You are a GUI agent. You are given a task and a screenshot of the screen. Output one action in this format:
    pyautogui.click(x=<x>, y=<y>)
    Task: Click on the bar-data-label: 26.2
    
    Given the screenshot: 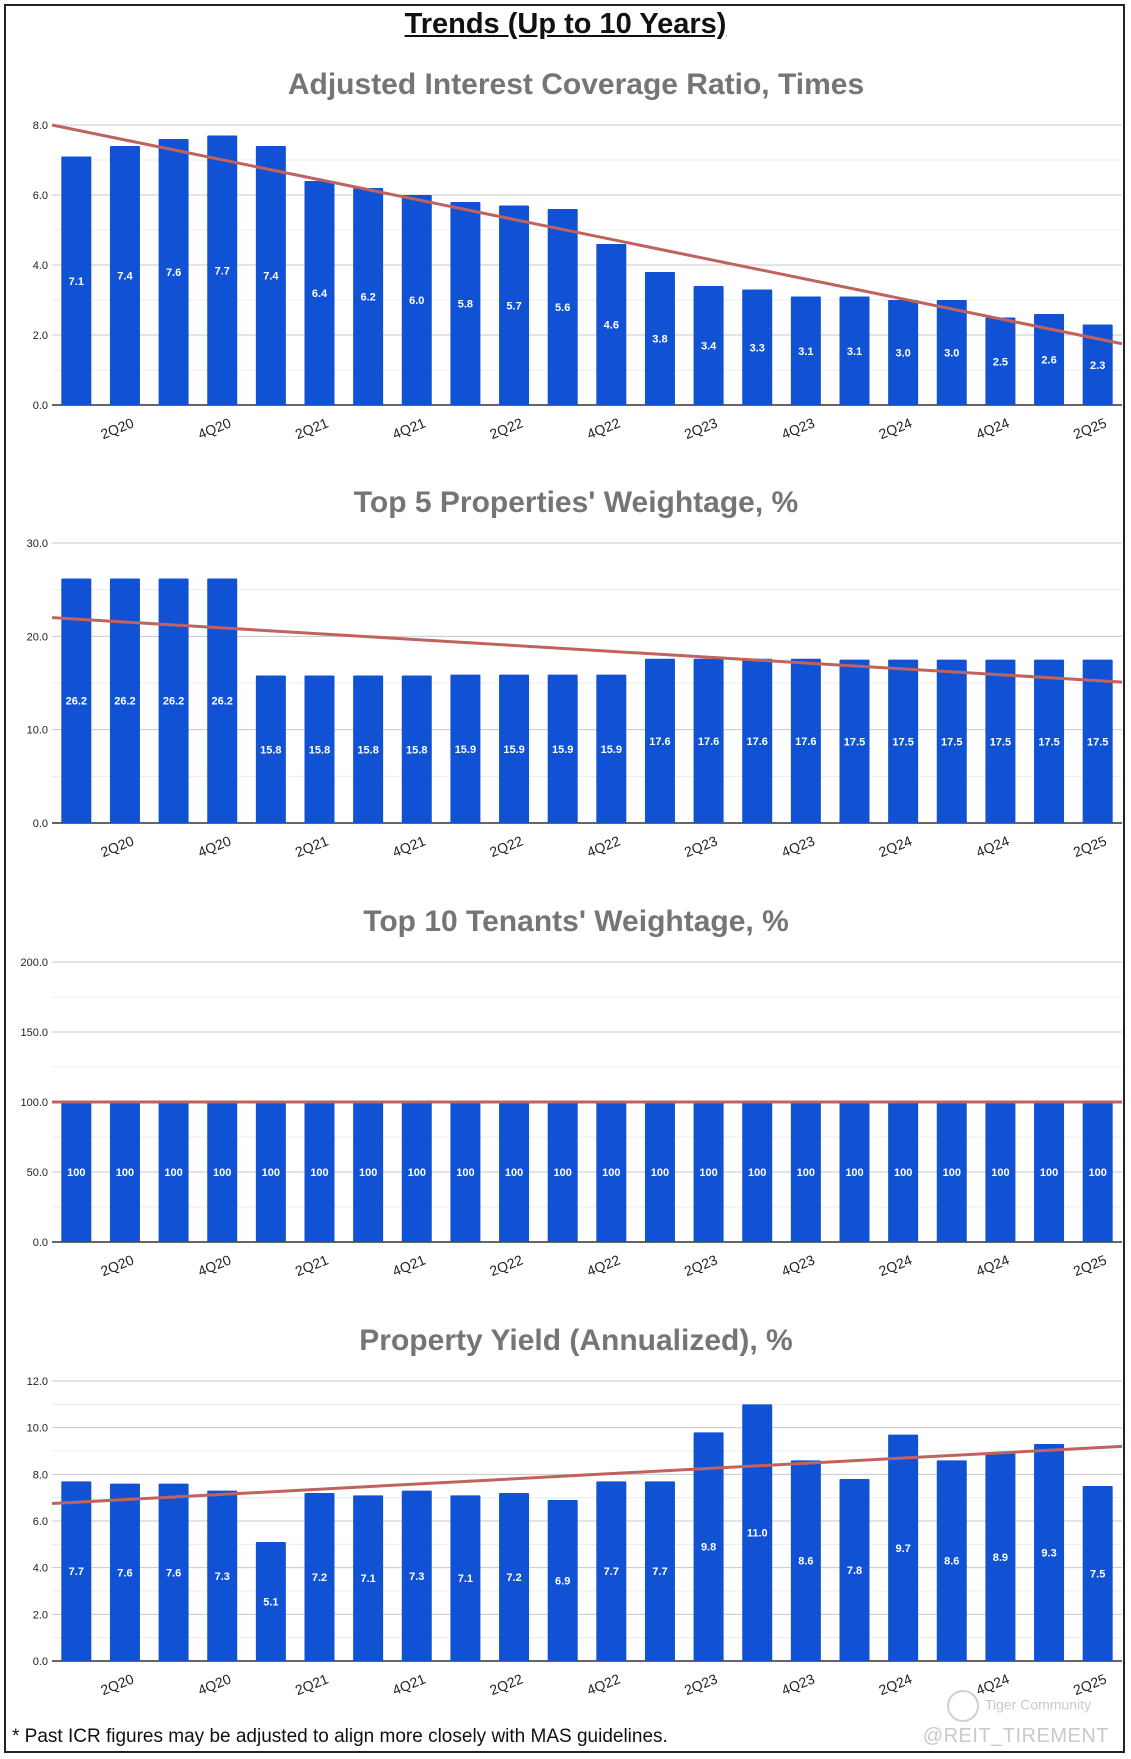 What is the action you would take?
    pyautogui.click(x=76, y=702)
    